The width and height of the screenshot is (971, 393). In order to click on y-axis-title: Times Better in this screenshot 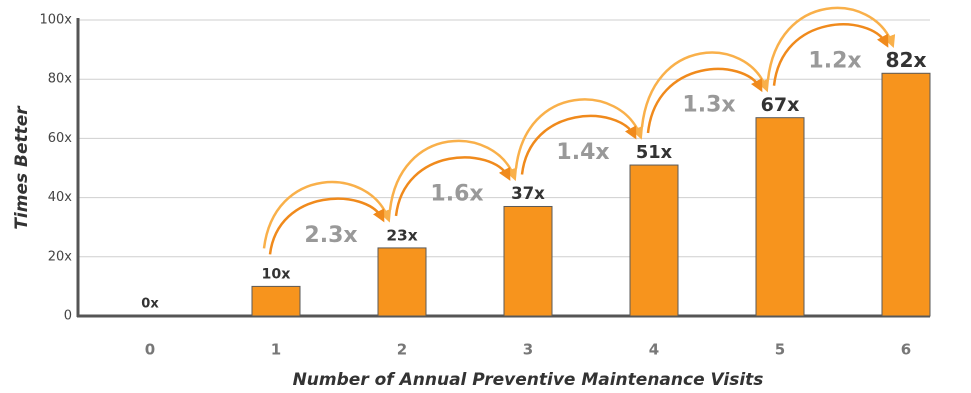, I will do `click(22, 167)`.